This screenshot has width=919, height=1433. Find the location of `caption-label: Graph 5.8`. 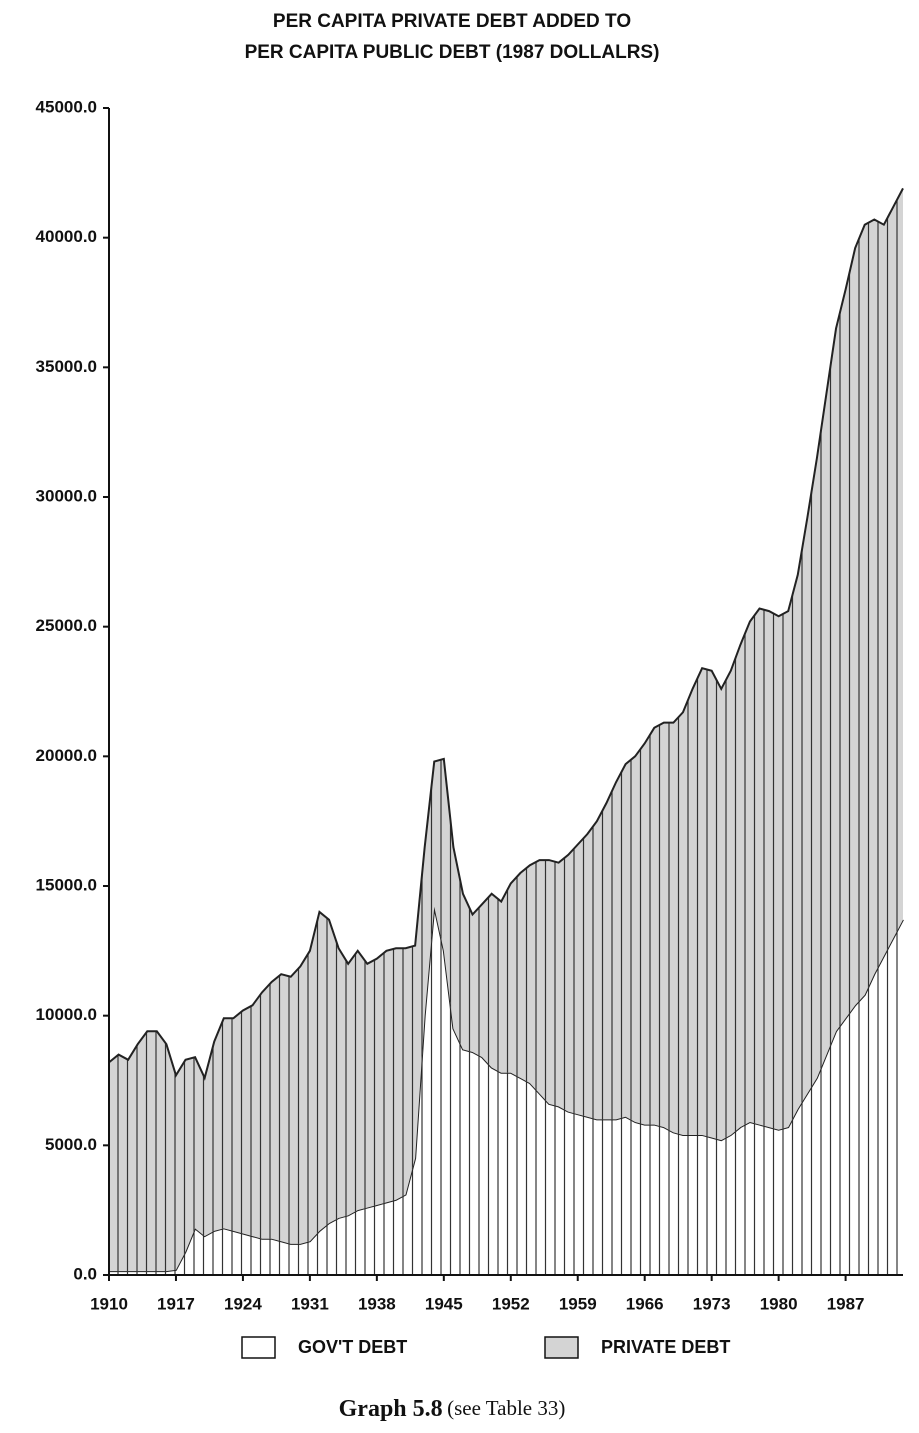

caption-label: Graph 5.8 is located at coordinates (391, 1409).